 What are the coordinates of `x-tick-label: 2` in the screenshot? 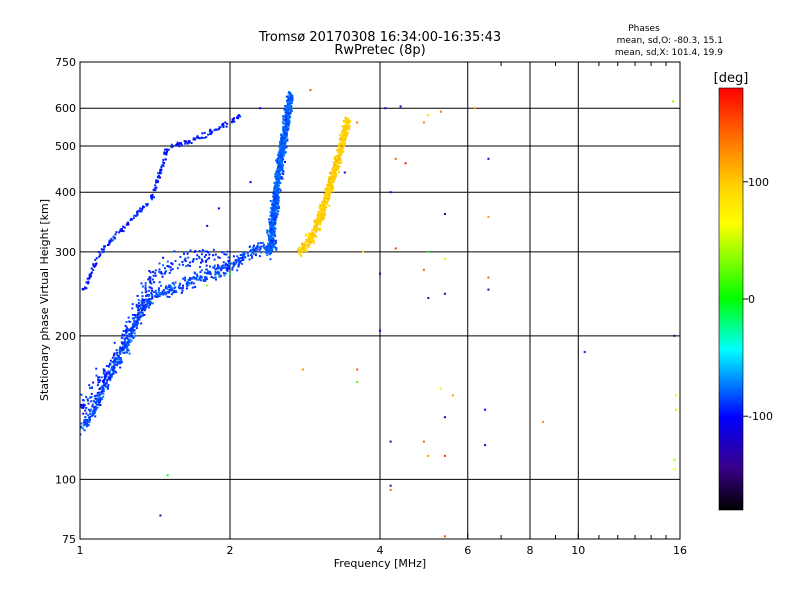 It's located at (230, 550).